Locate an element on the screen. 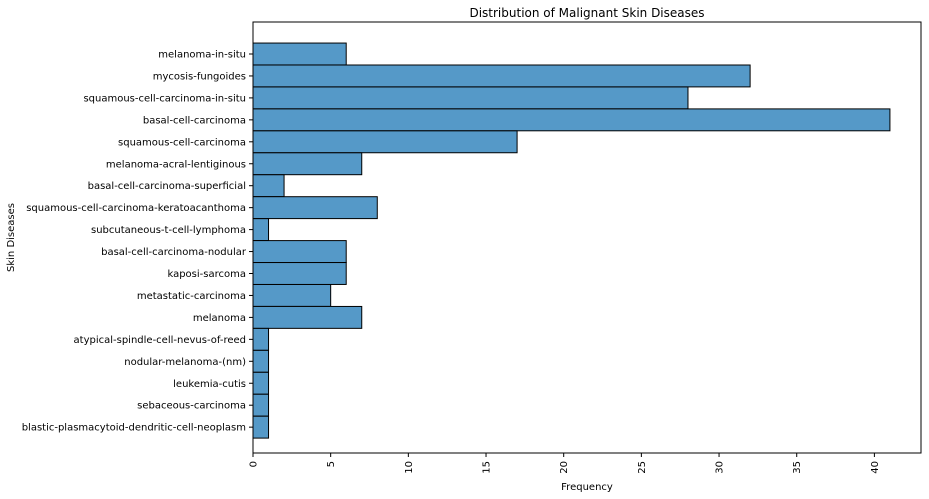  bar-metastatic-carcinoma is located at coordinates (292, 295).